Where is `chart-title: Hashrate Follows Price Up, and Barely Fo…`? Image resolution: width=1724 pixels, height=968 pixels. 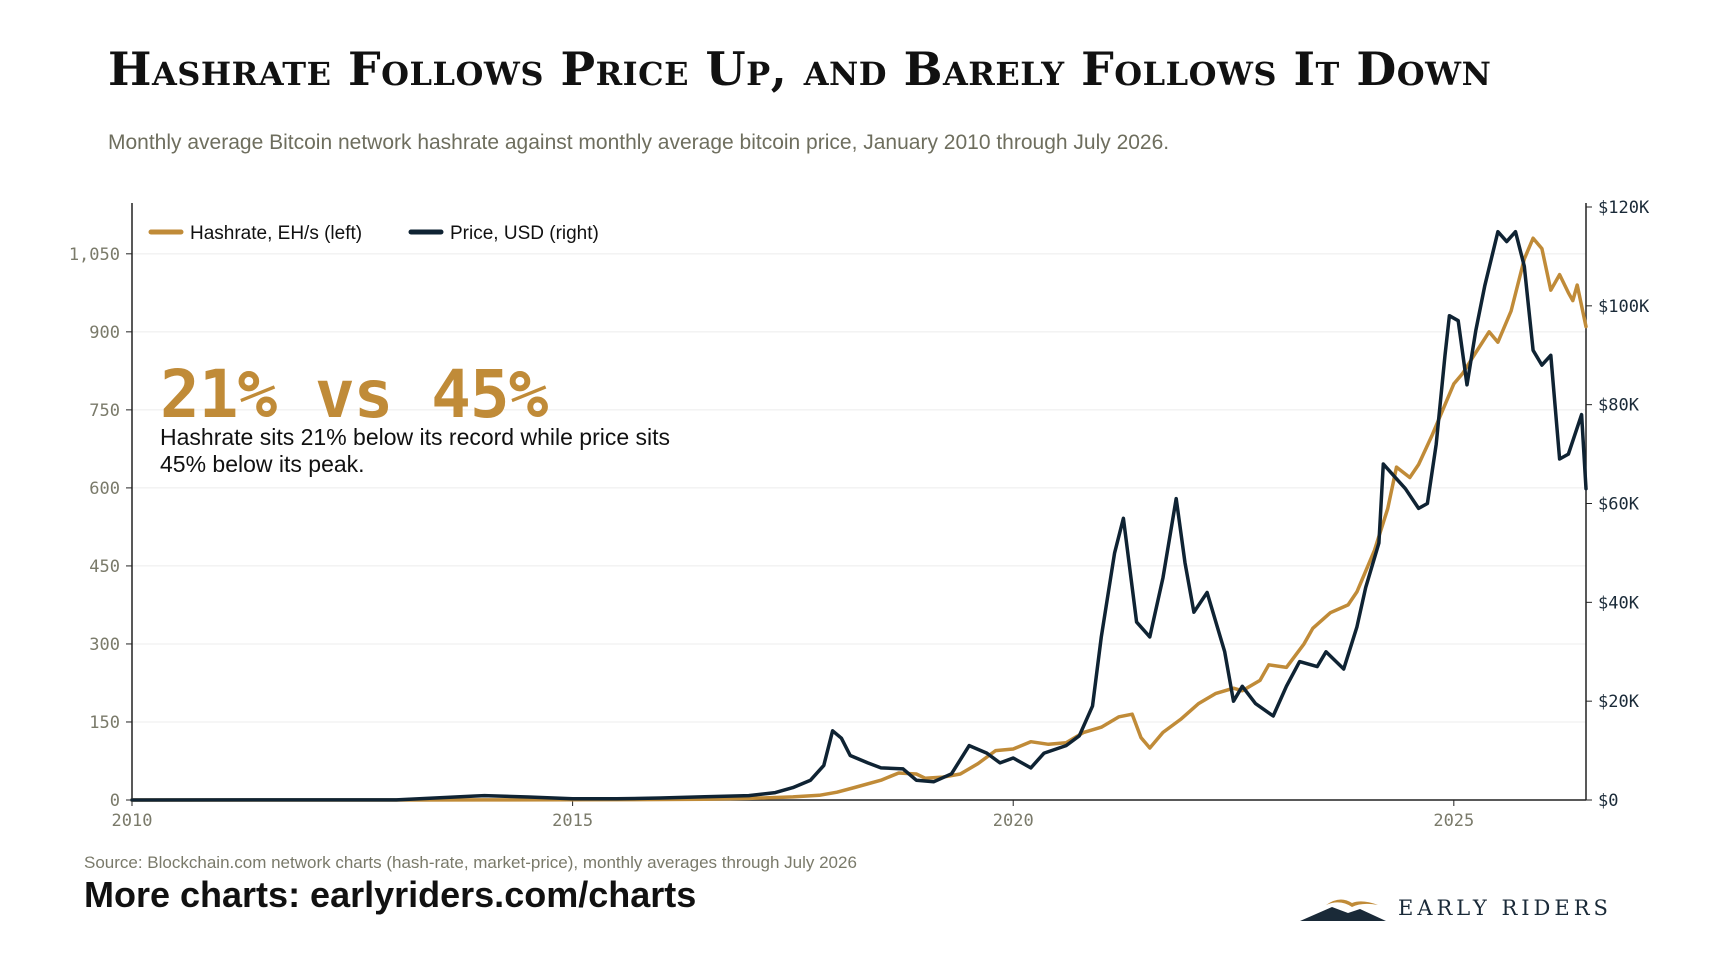 chart-title: Hashrate Follows Price Up, and Barely Fo… is located at coordinates (800, 69).